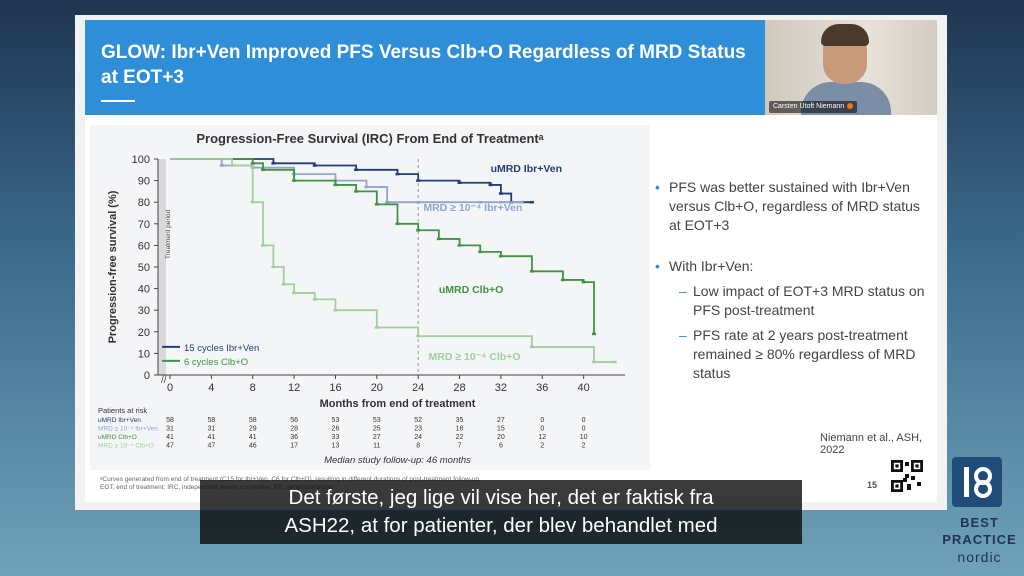  Describe the element at coordinates (584, 388) in the screenshot. I see `x-tick-label: 40` at that location.